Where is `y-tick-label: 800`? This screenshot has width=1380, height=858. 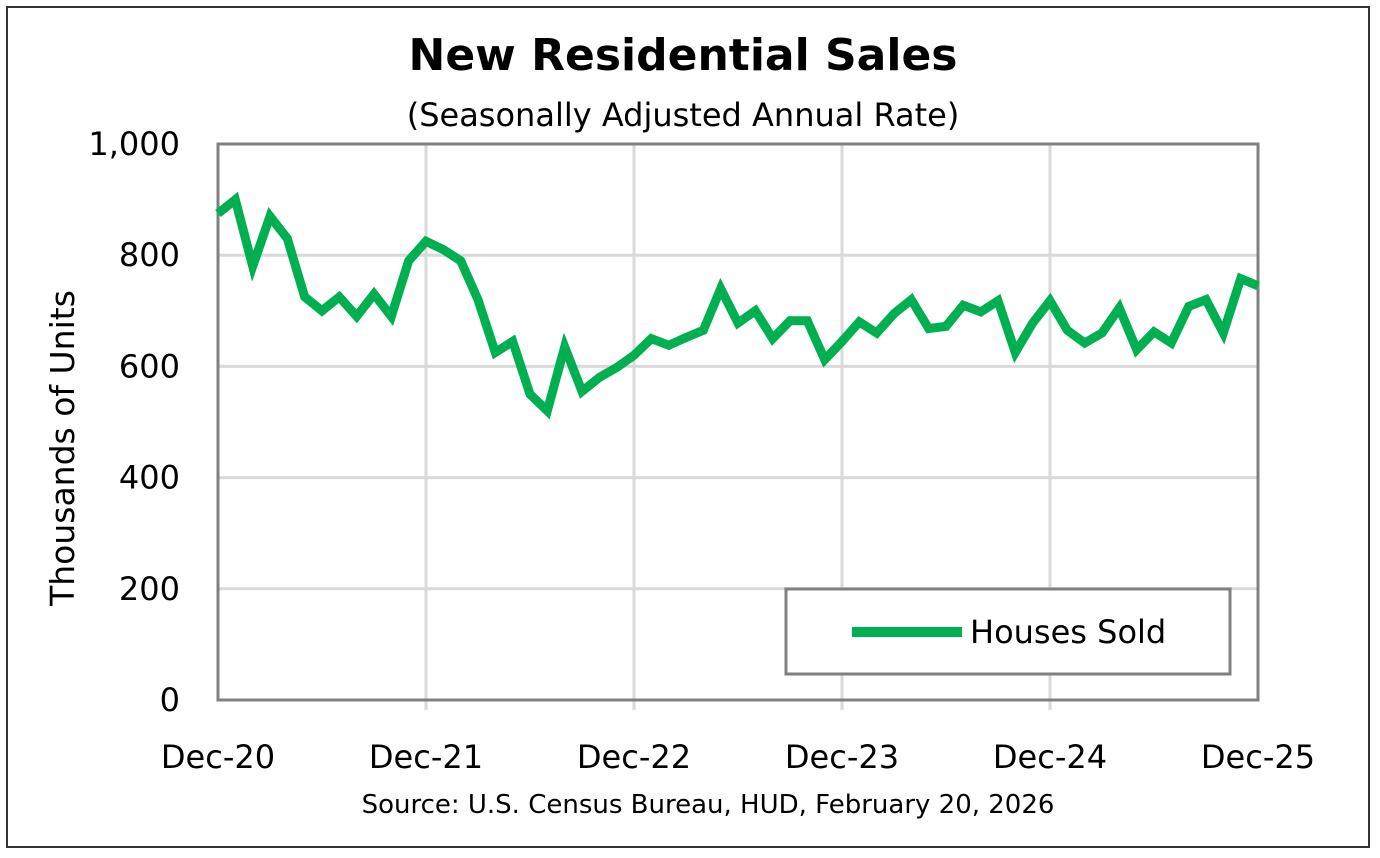 y-tick-label: 800 is located at coordinates (149, 255).